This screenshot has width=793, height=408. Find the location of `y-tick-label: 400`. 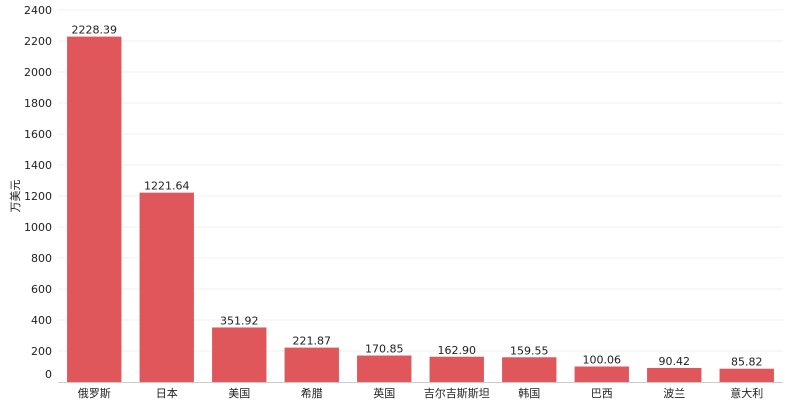

y-tick-label: 400 is located at coordinates (41, 320).